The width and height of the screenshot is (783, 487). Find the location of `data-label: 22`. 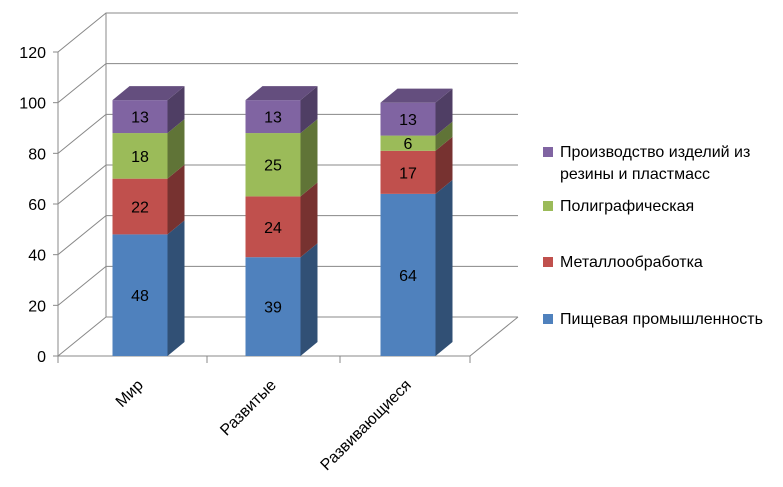

data-label: 22 is located at coordinates (140, 208).